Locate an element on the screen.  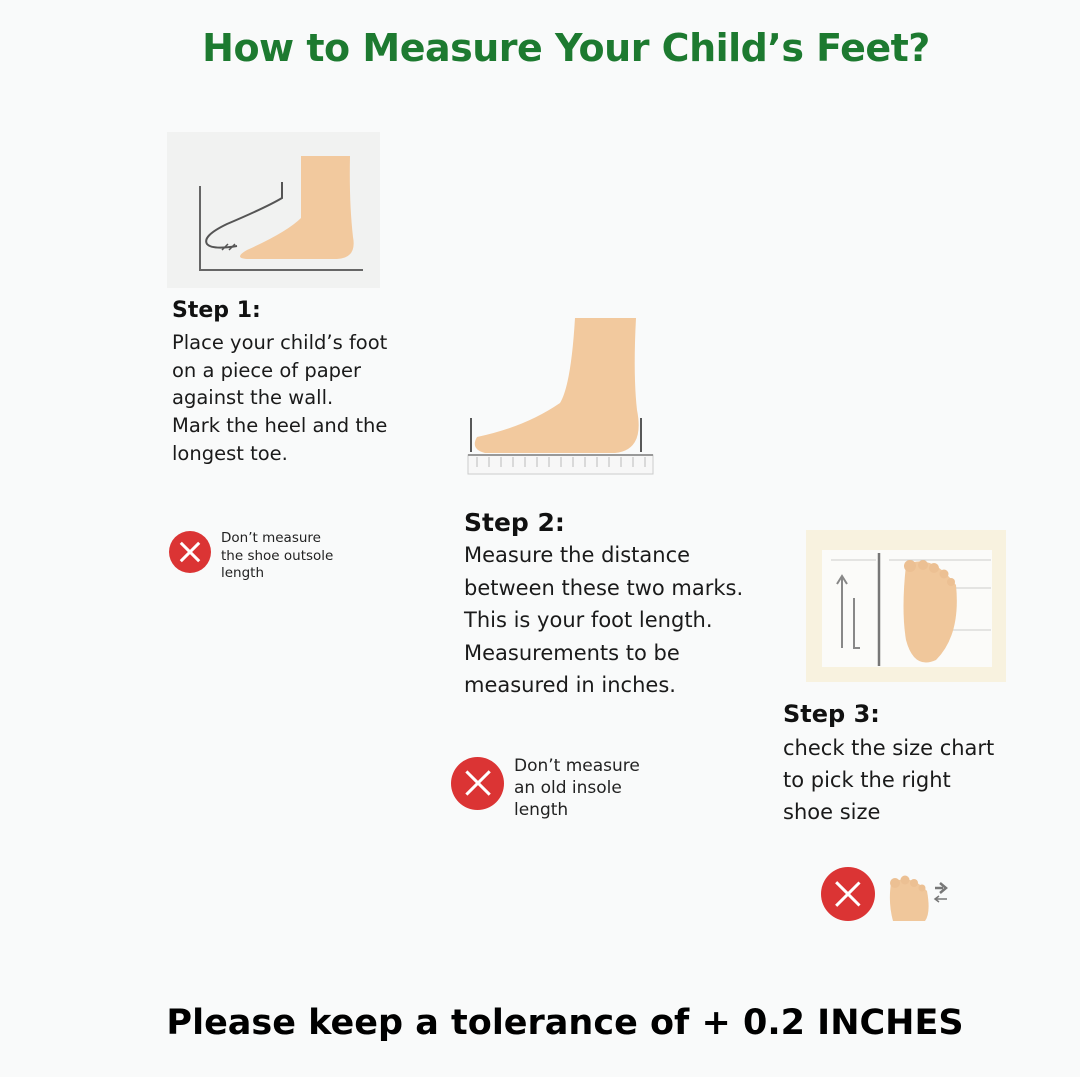
step-3-warning is located at coordinates (888, 894).